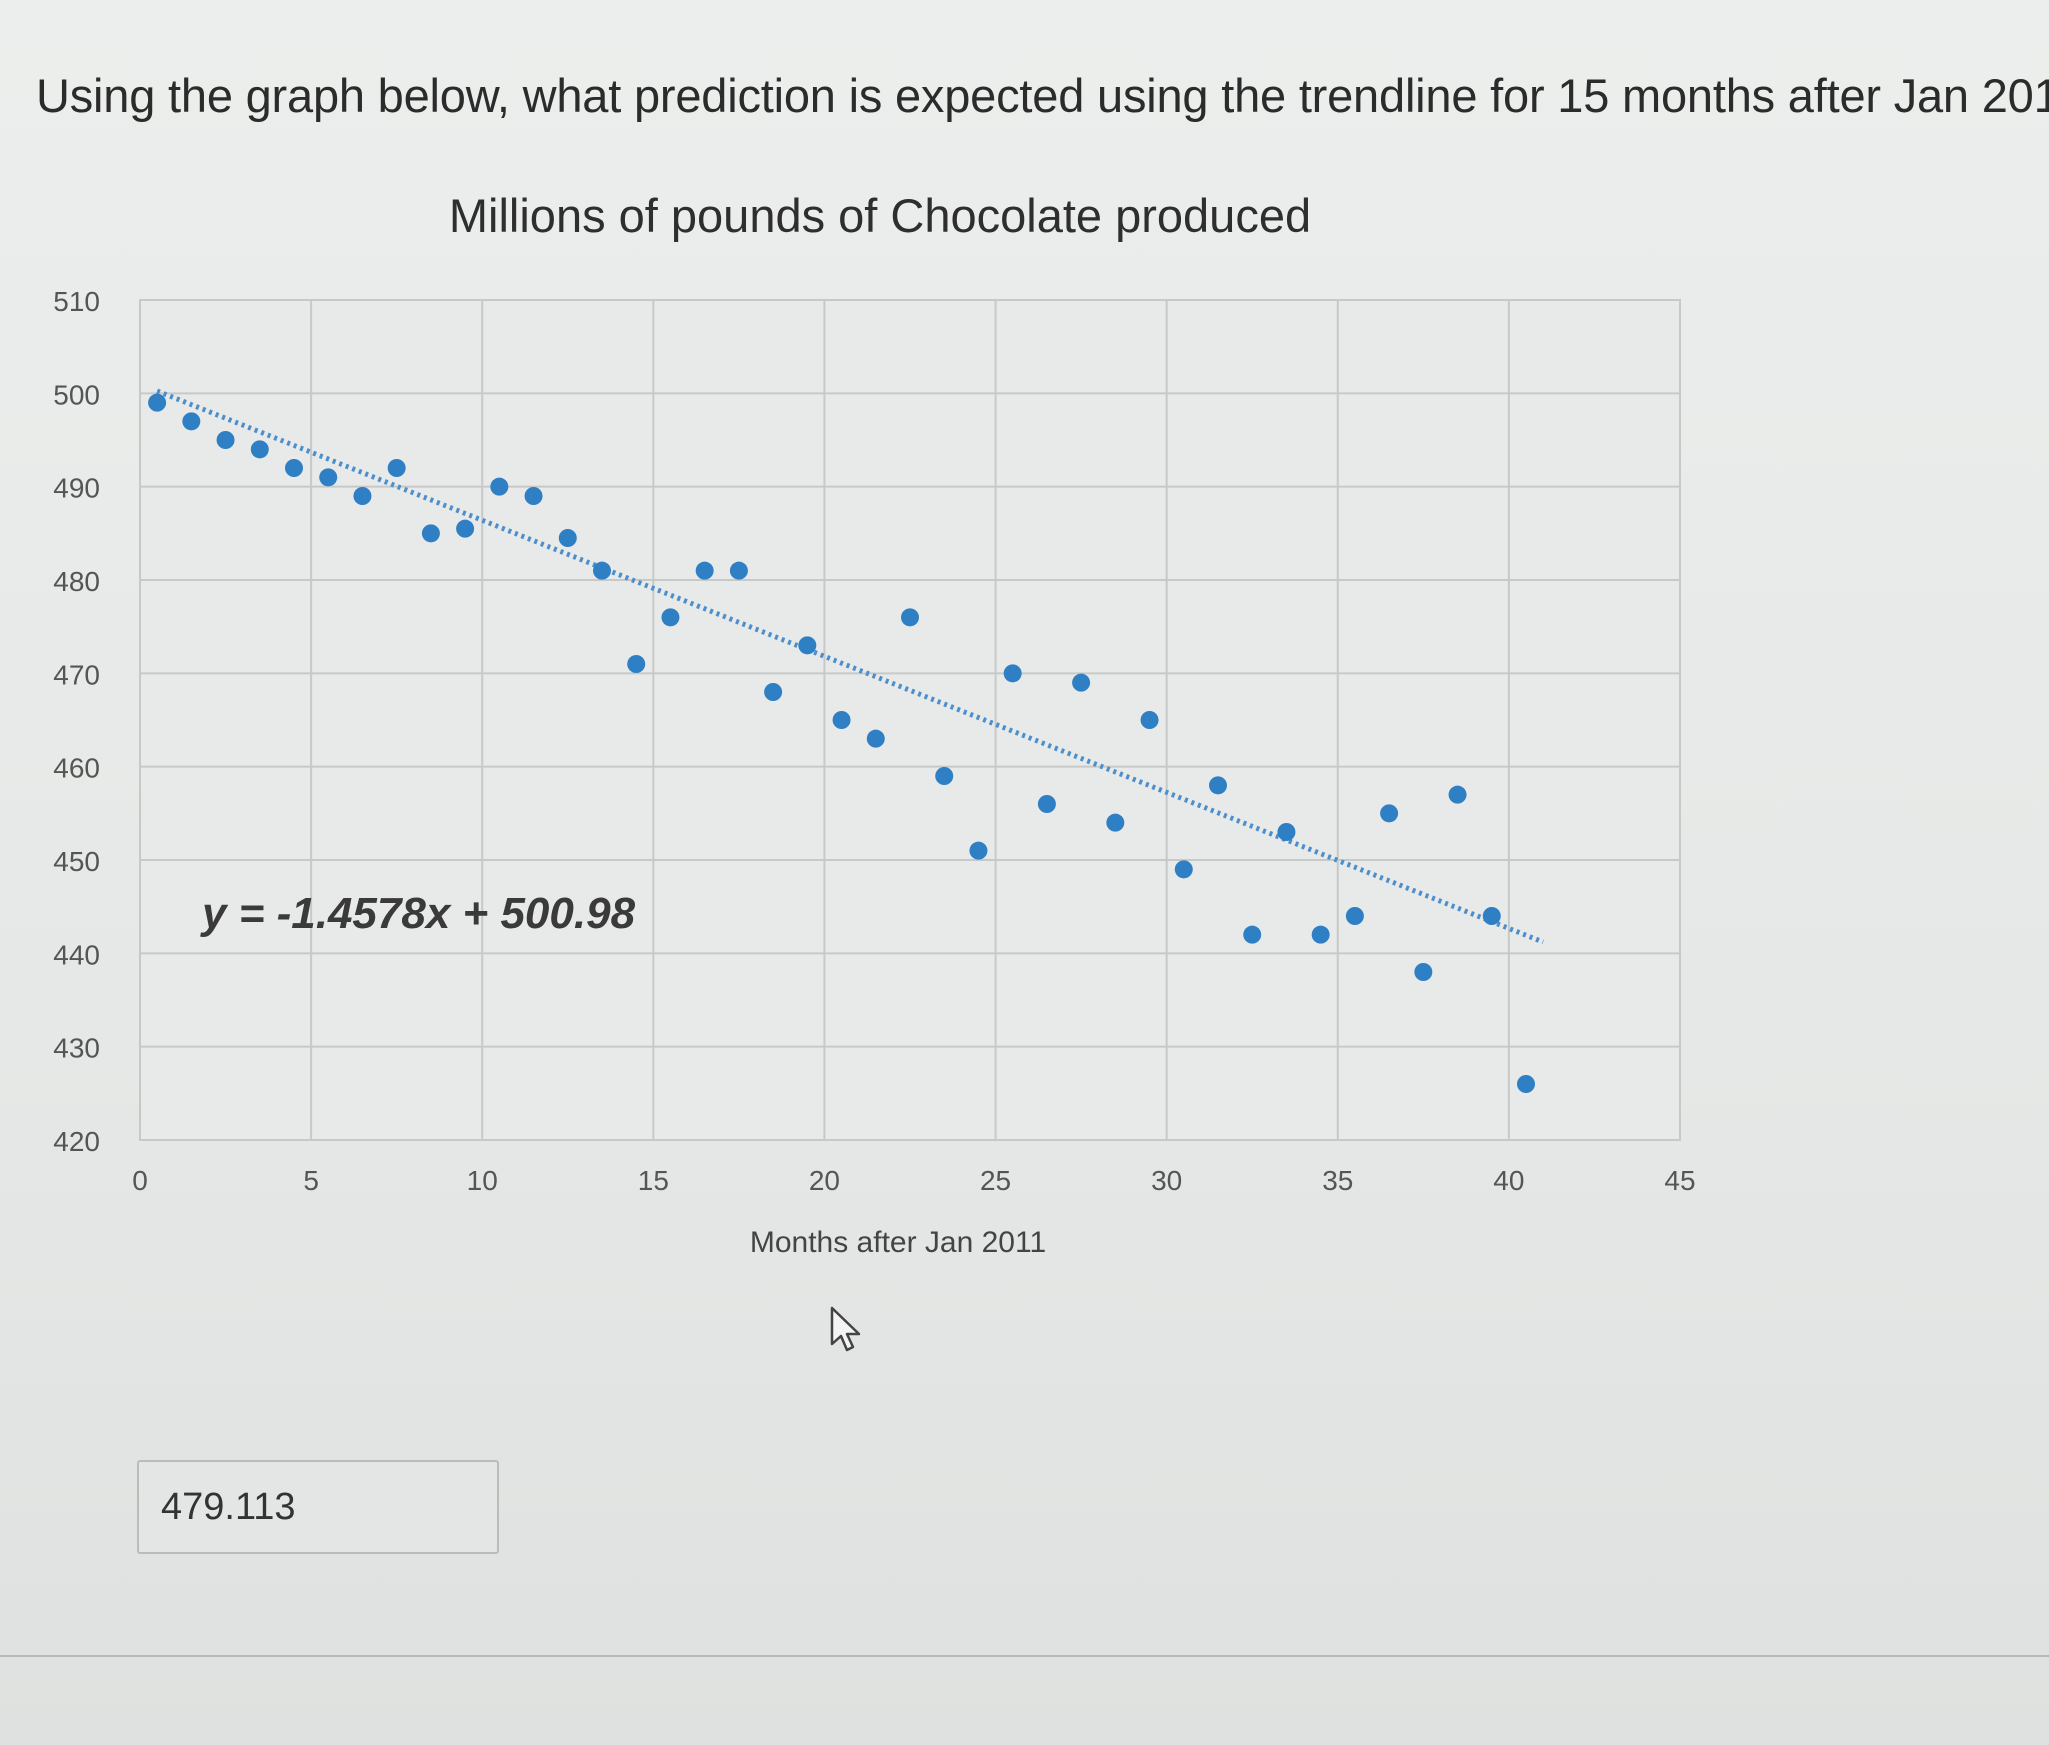 The width and height of the screenshot is (2049, 1745). Describe the element at coordinates (1508, 1180) in the screenshot. I see `x-tick-label: 40` at that location.